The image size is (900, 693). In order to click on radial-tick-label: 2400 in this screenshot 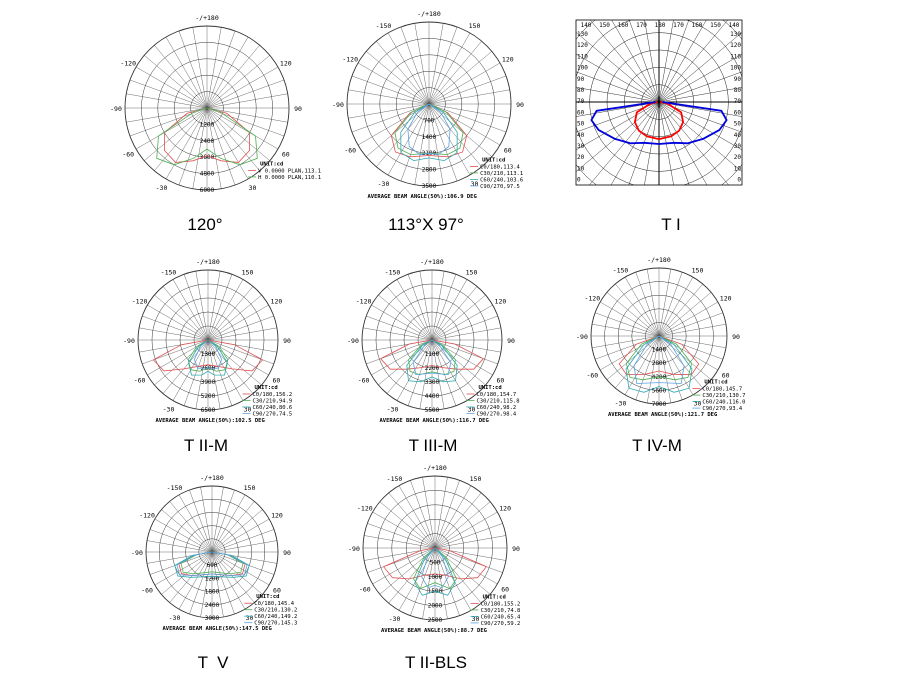, I will do `click(212, 605)`.